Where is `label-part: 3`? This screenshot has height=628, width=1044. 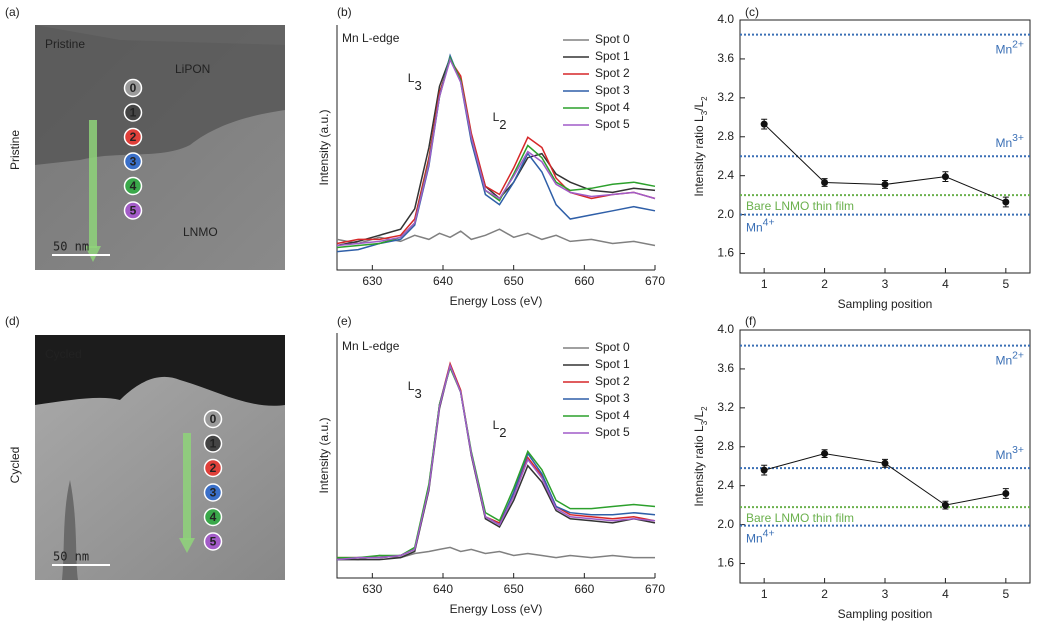 label-part: 3 is located at coordinates (704, 422).